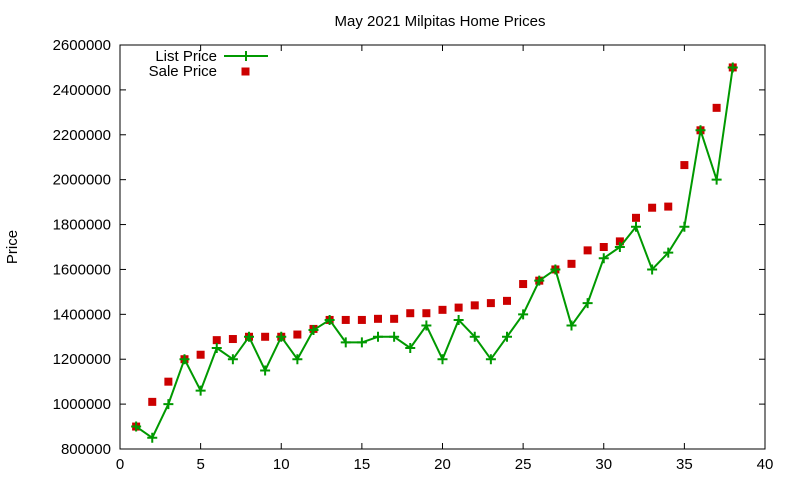  What do you see at coordinates (12, 247) in the screenshot?
I see `y-axis-label: Price` at bounding box center [12, 247].